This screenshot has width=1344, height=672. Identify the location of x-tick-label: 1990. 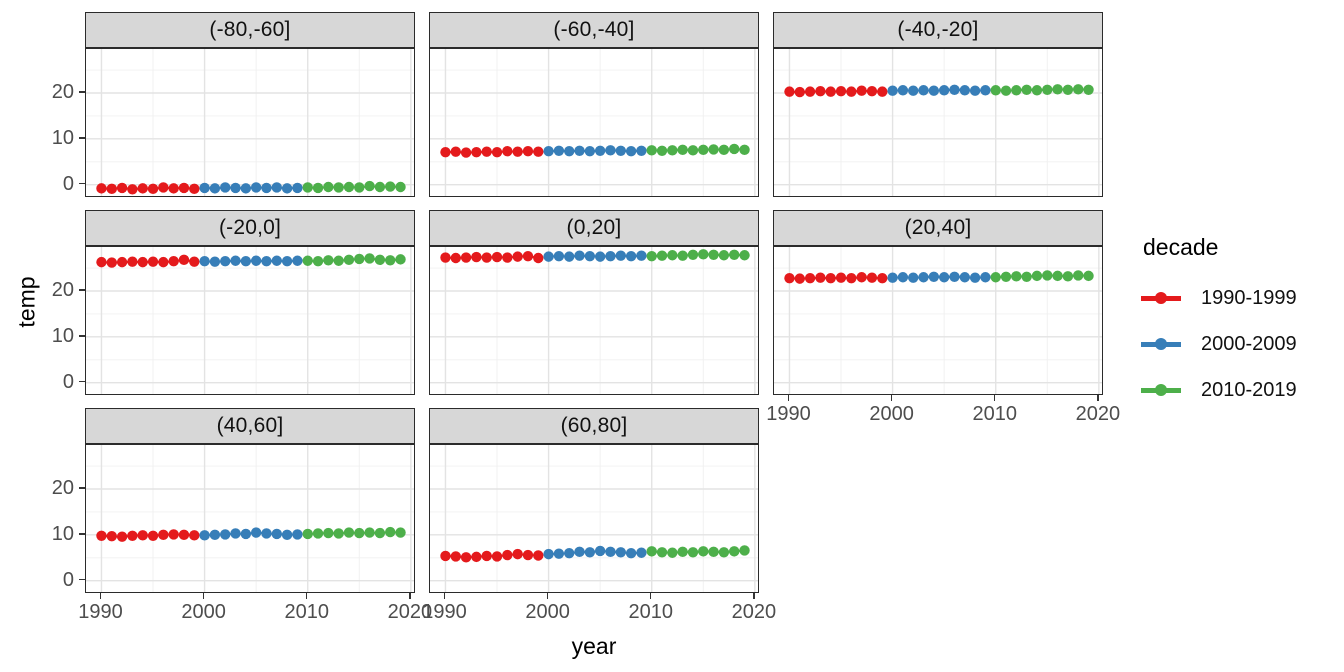
(788, 414).